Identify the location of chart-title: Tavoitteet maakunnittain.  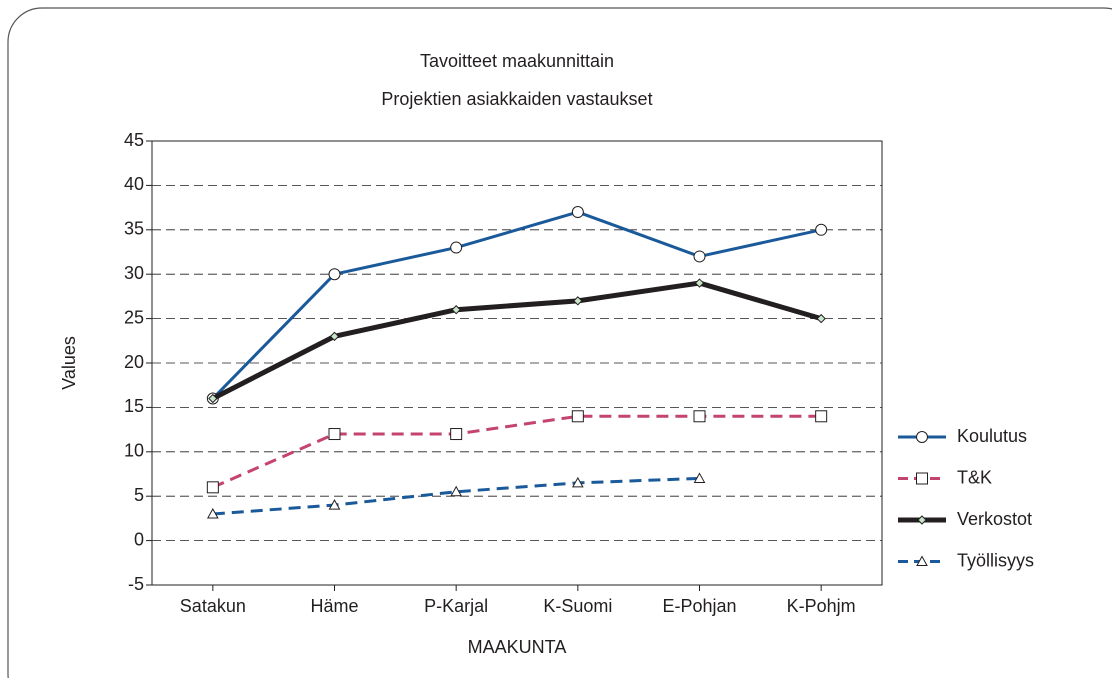
(517, 61).